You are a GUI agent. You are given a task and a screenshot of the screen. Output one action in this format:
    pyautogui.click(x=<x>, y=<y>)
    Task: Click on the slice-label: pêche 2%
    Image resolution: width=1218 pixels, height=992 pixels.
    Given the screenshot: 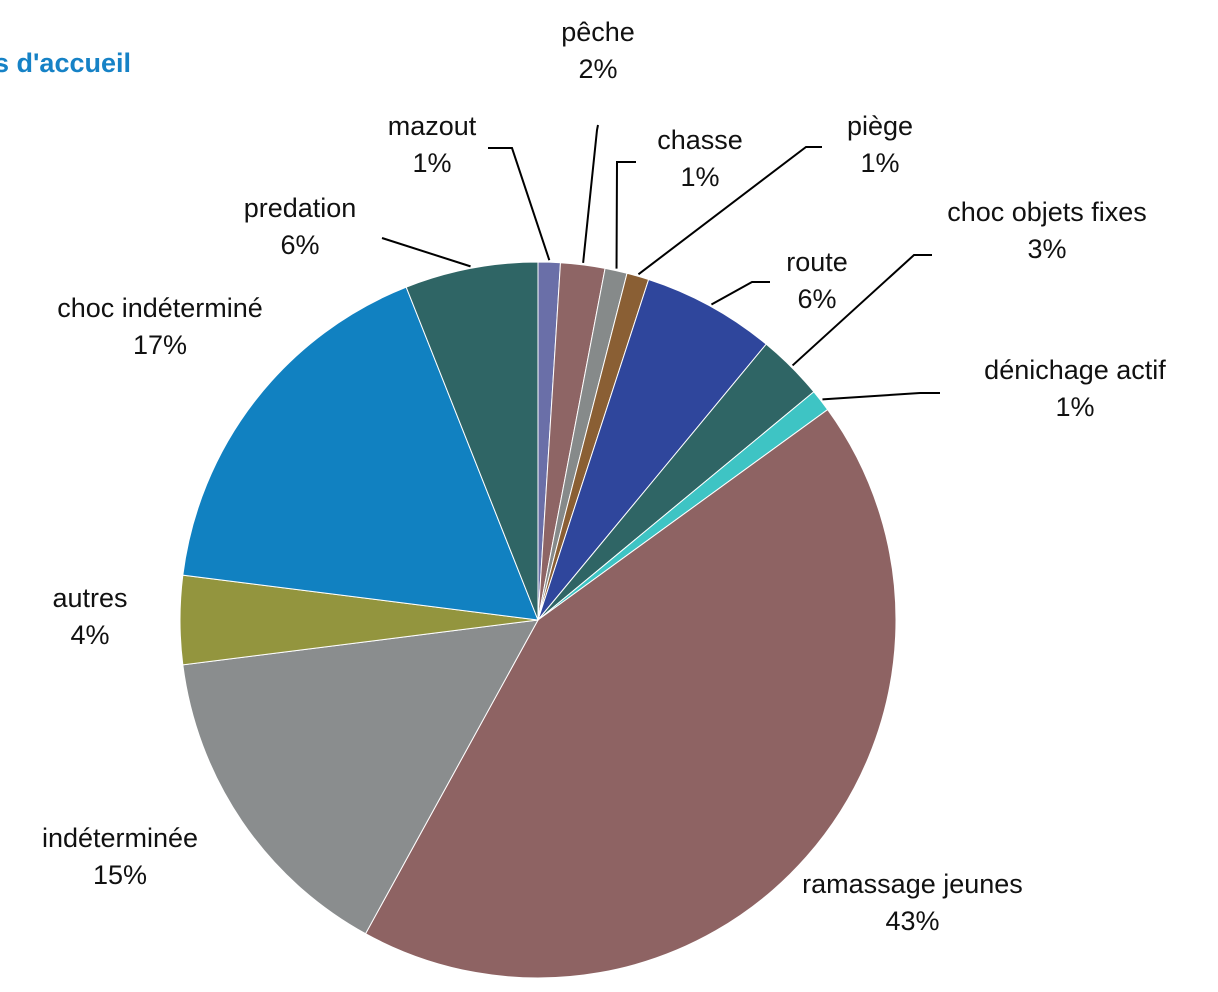 What is the action you would take?
    pyautogui.click(x=598, y=51)
    